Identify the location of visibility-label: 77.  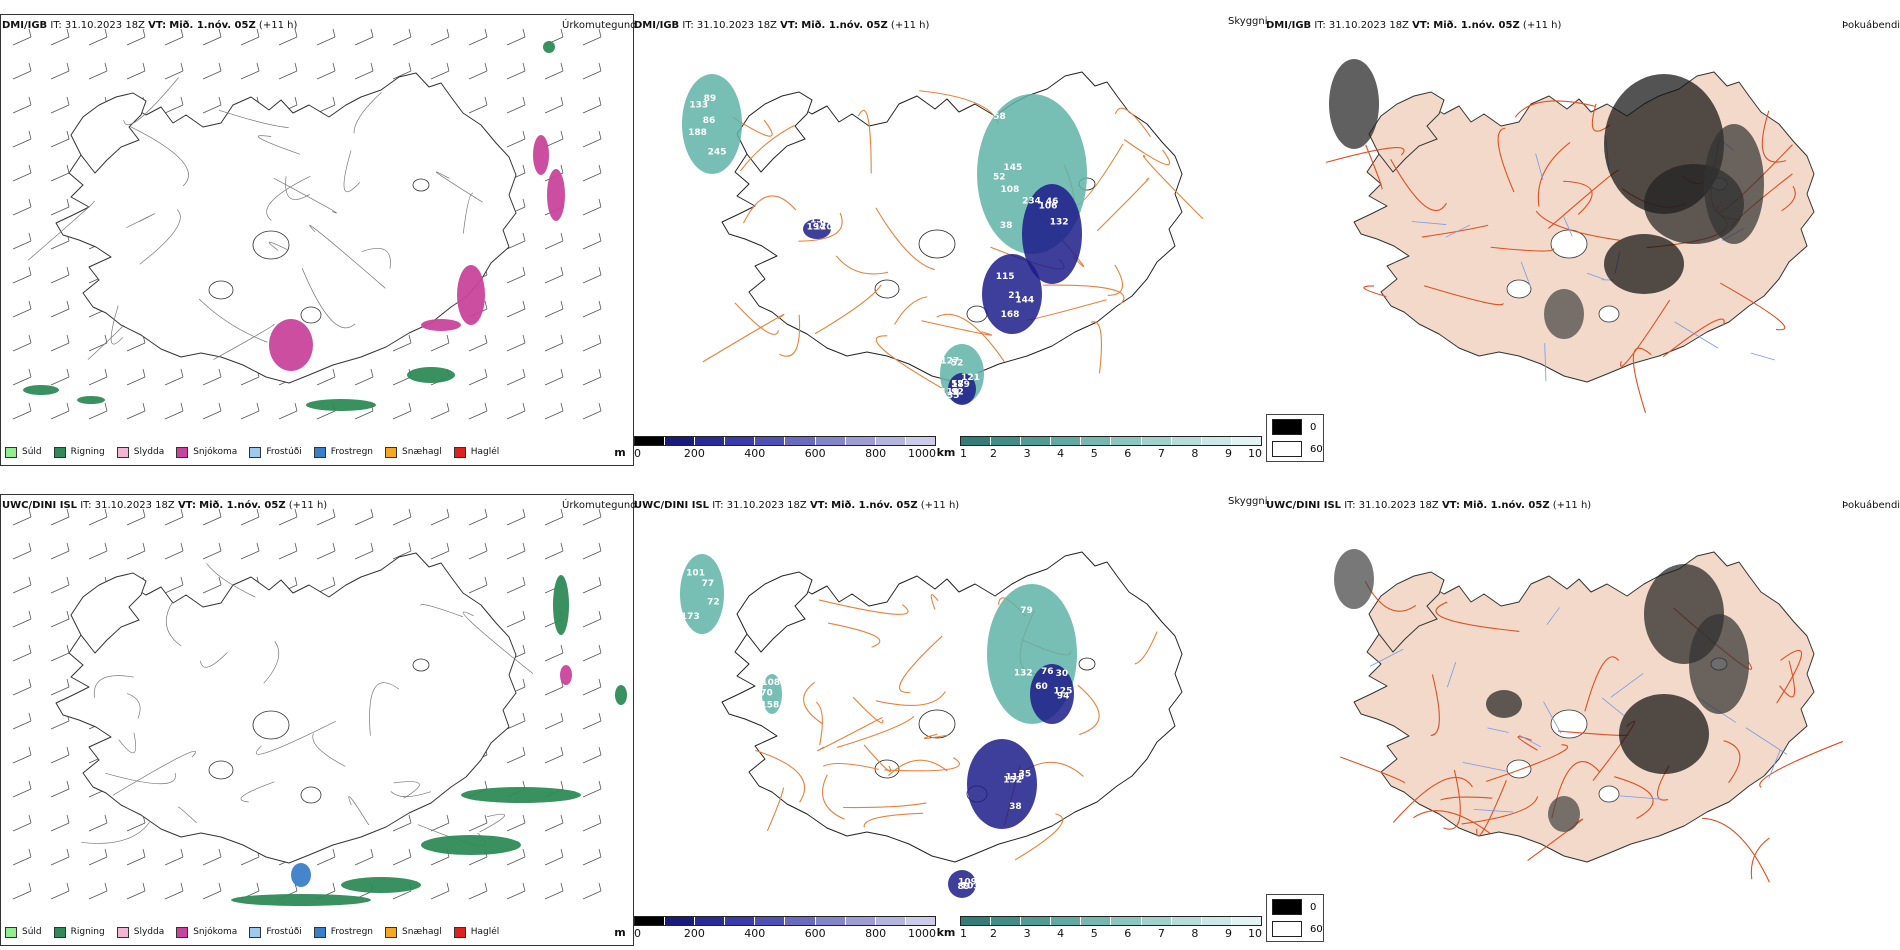
(708, 584).